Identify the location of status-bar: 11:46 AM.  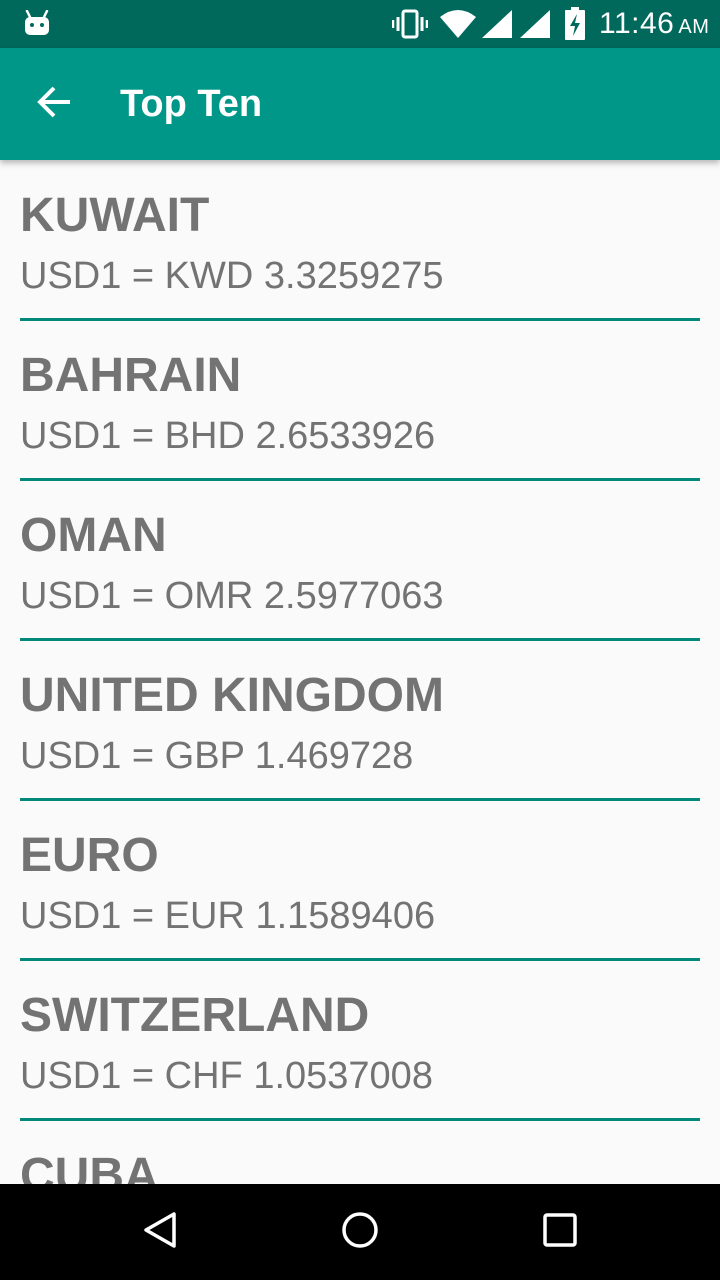
(360, 24).